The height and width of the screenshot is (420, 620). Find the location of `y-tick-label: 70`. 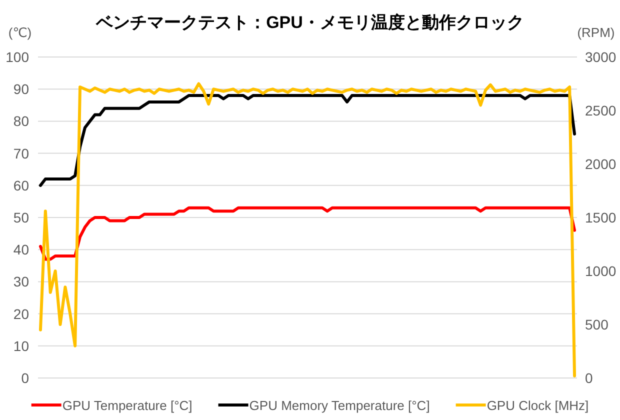

y-tick-label: 70 is located at coordinates (21, 153).